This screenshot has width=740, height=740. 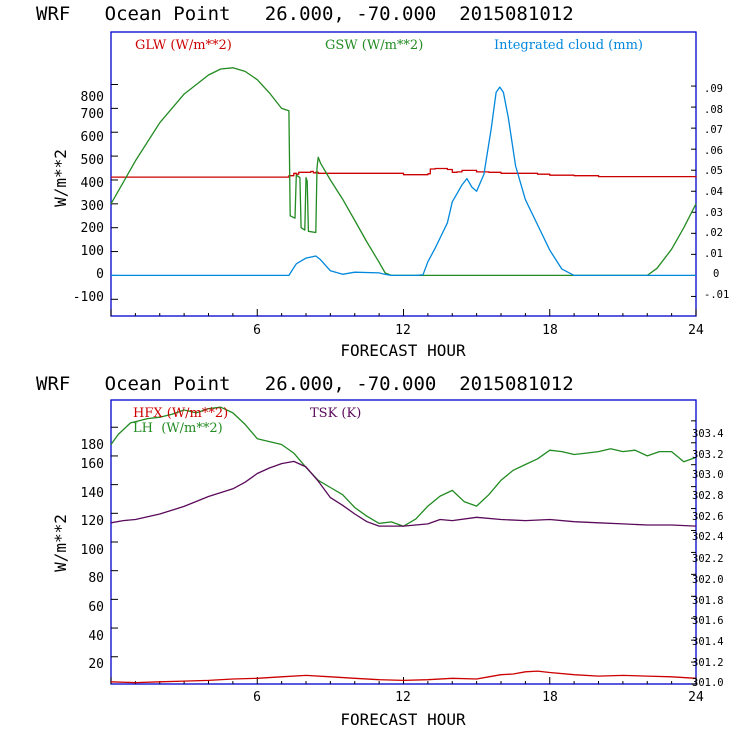 What do you see at coordinates (713, 151) in the screenshot?
I see `y2-tick-label: .06` at bounding box center [713, 151].